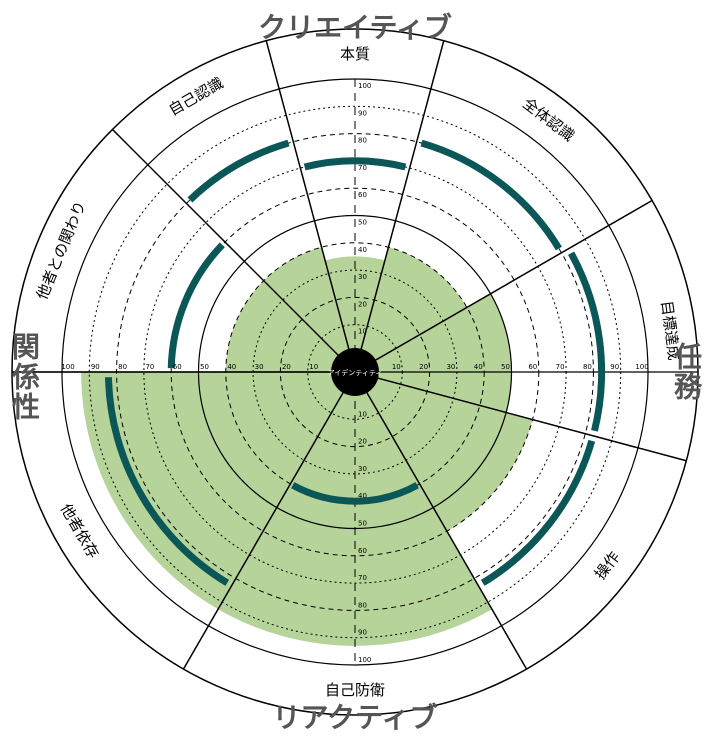 The image size is (710, 738). Describe the element at coordinates (362, 332) in the screenshot. I see `tick-label-up-10: 10` at that location.